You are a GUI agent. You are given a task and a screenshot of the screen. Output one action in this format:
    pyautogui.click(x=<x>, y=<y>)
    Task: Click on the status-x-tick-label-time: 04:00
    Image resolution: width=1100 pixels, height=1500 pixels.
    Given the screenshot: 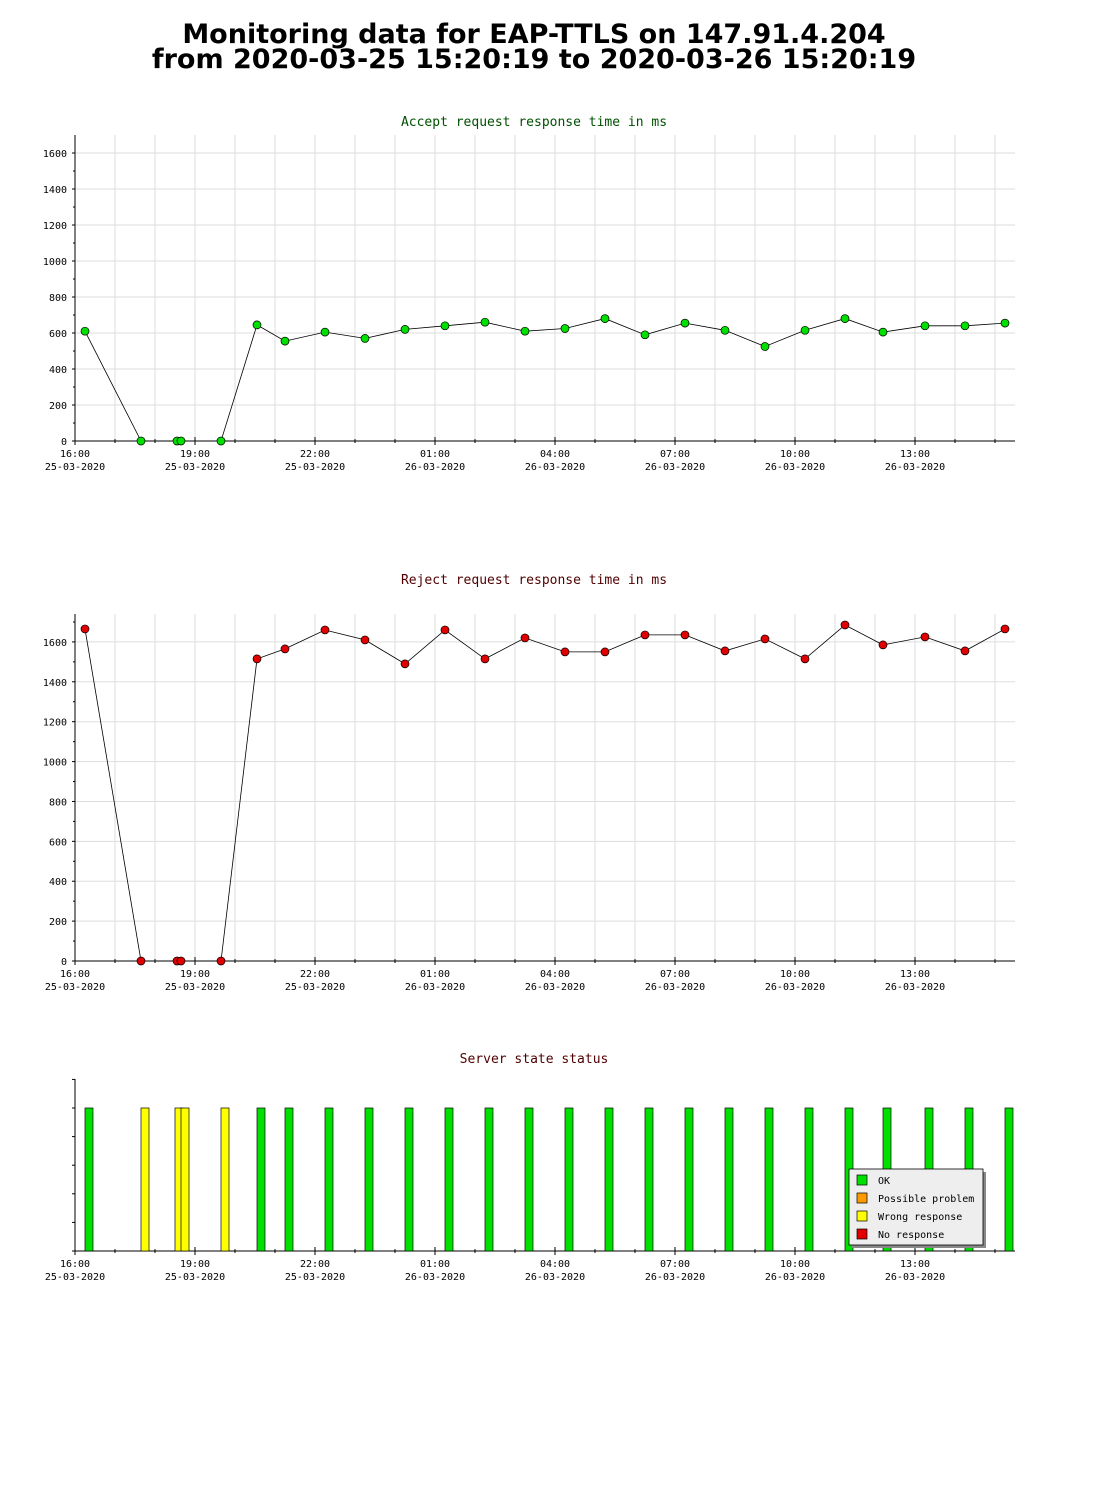 What is the action you would take?
    pyautogui.click(x=555, y=1264)
    